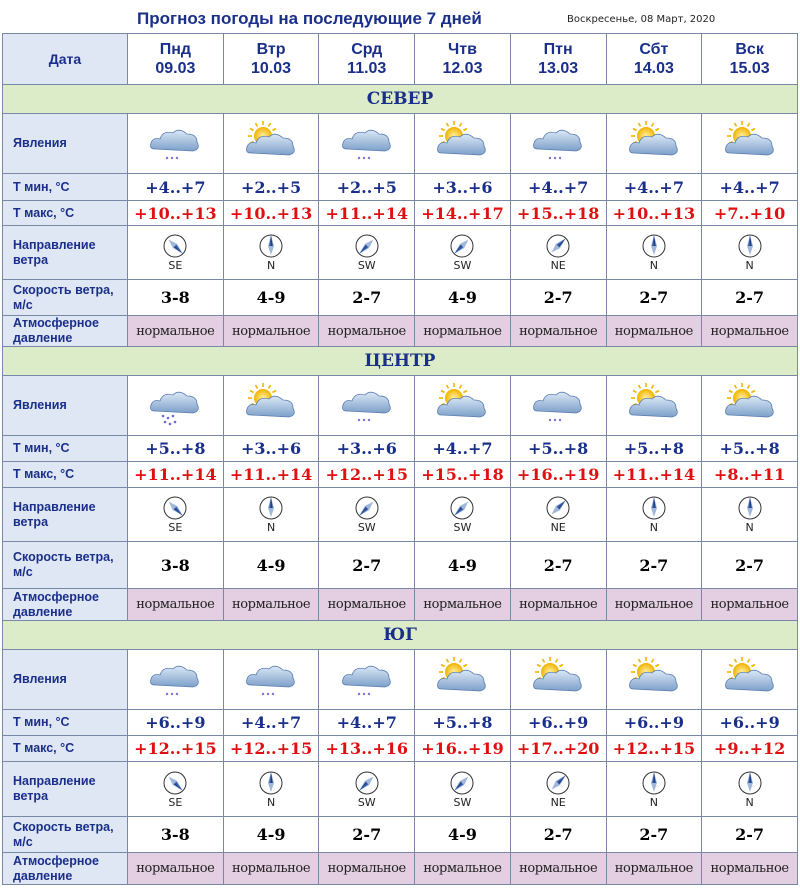  What do you see at coordinates (367, 187) in the screenshot?
I see `tmin-value: +2..+5` at bounding box center [367, 187].